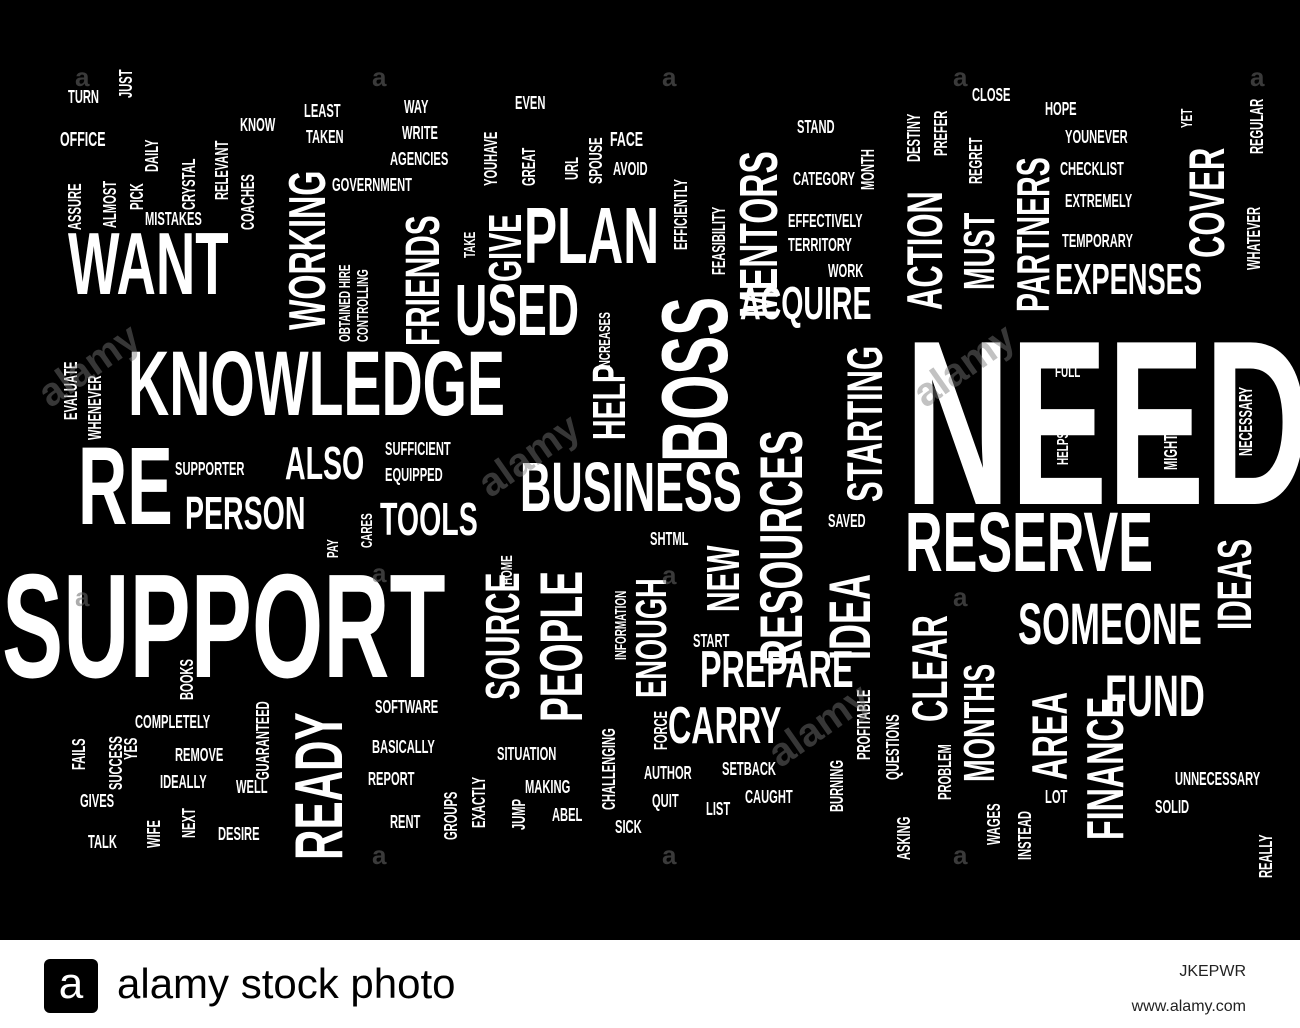 This screenshot has height=1028, width=1300. I want to click on word-action: ACTION, so click(925, 250).